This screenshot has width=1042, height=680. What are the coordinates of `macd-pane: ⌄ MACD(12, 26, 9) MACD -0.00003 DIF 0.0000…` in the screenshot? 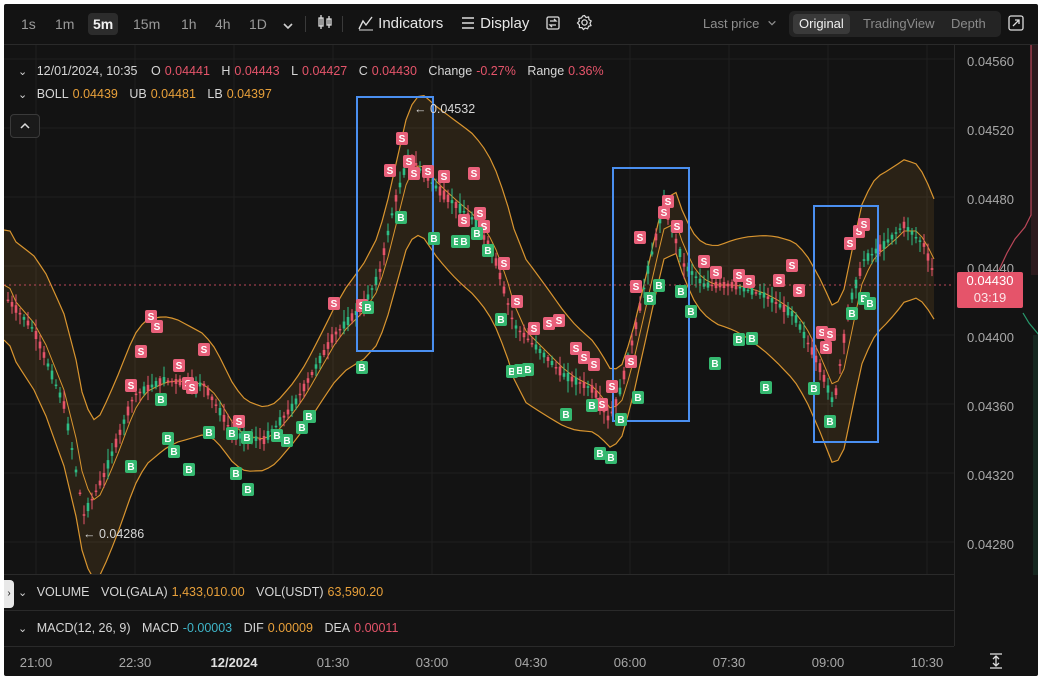 It's located at (479, 628).